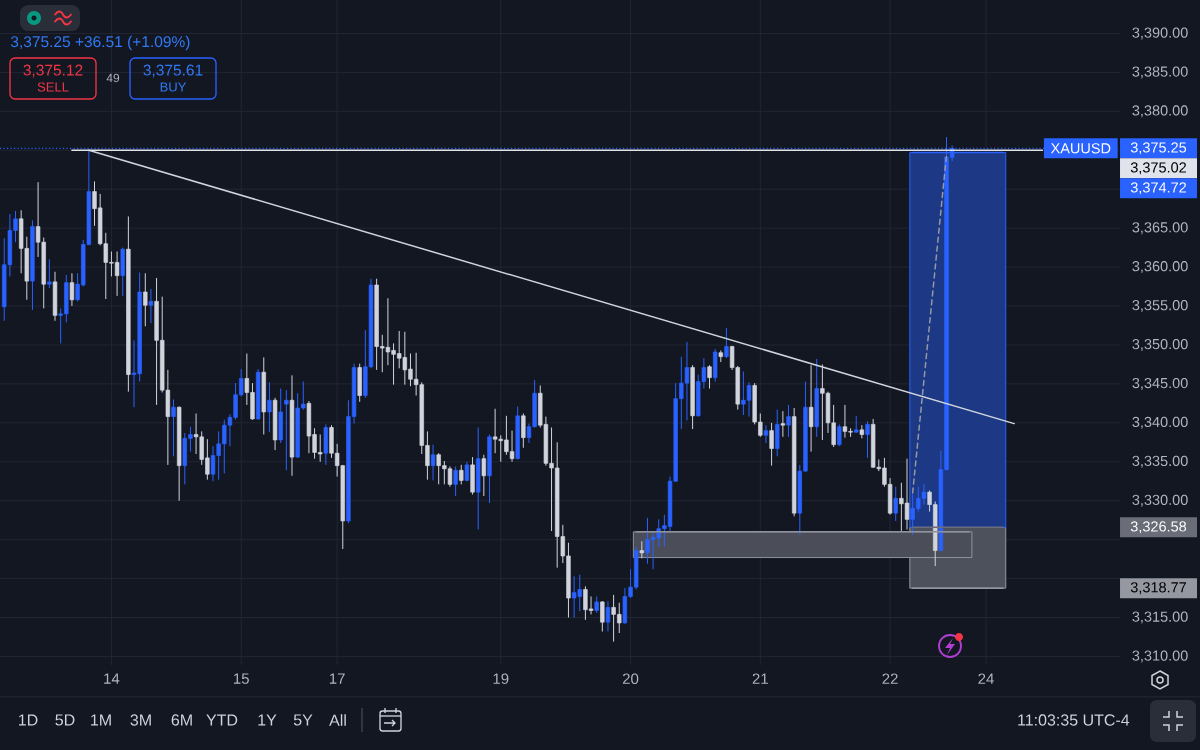 This screenshot has width=1200, height=750. Describe the element at coordinates (1080, 148) in the screenshot. I see `annotation: XAUUSD` at that location.